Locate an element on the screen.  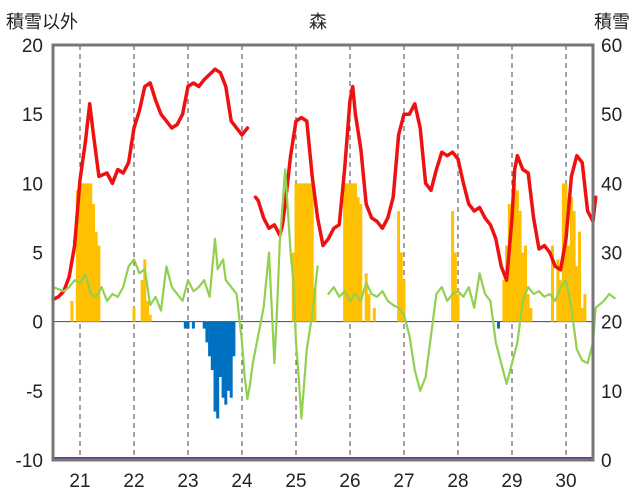
left-tick-label-15: 15 is located at coordinates (32, 115).